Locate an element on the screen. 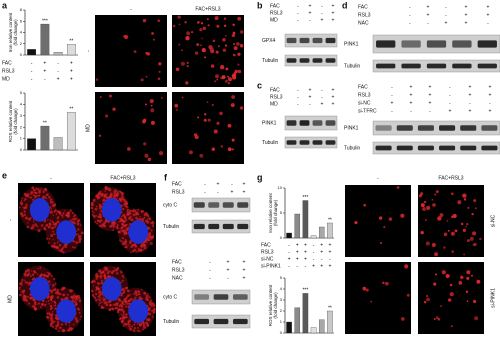 Image resolution: width=500 pixels, height=339 pixels. y-tick-label: 2 is located at coordinates (21, 126).